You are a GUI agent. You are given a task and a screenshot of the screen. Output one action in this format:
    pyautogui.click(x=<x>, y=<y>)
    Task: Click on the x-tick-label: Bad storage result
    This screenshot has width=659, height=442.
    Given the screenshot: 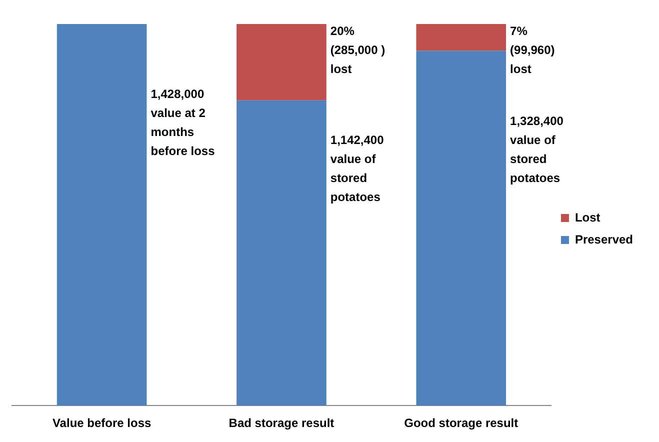 What is the action you would take?
    pyautogui.click(x=281, y=423)
    